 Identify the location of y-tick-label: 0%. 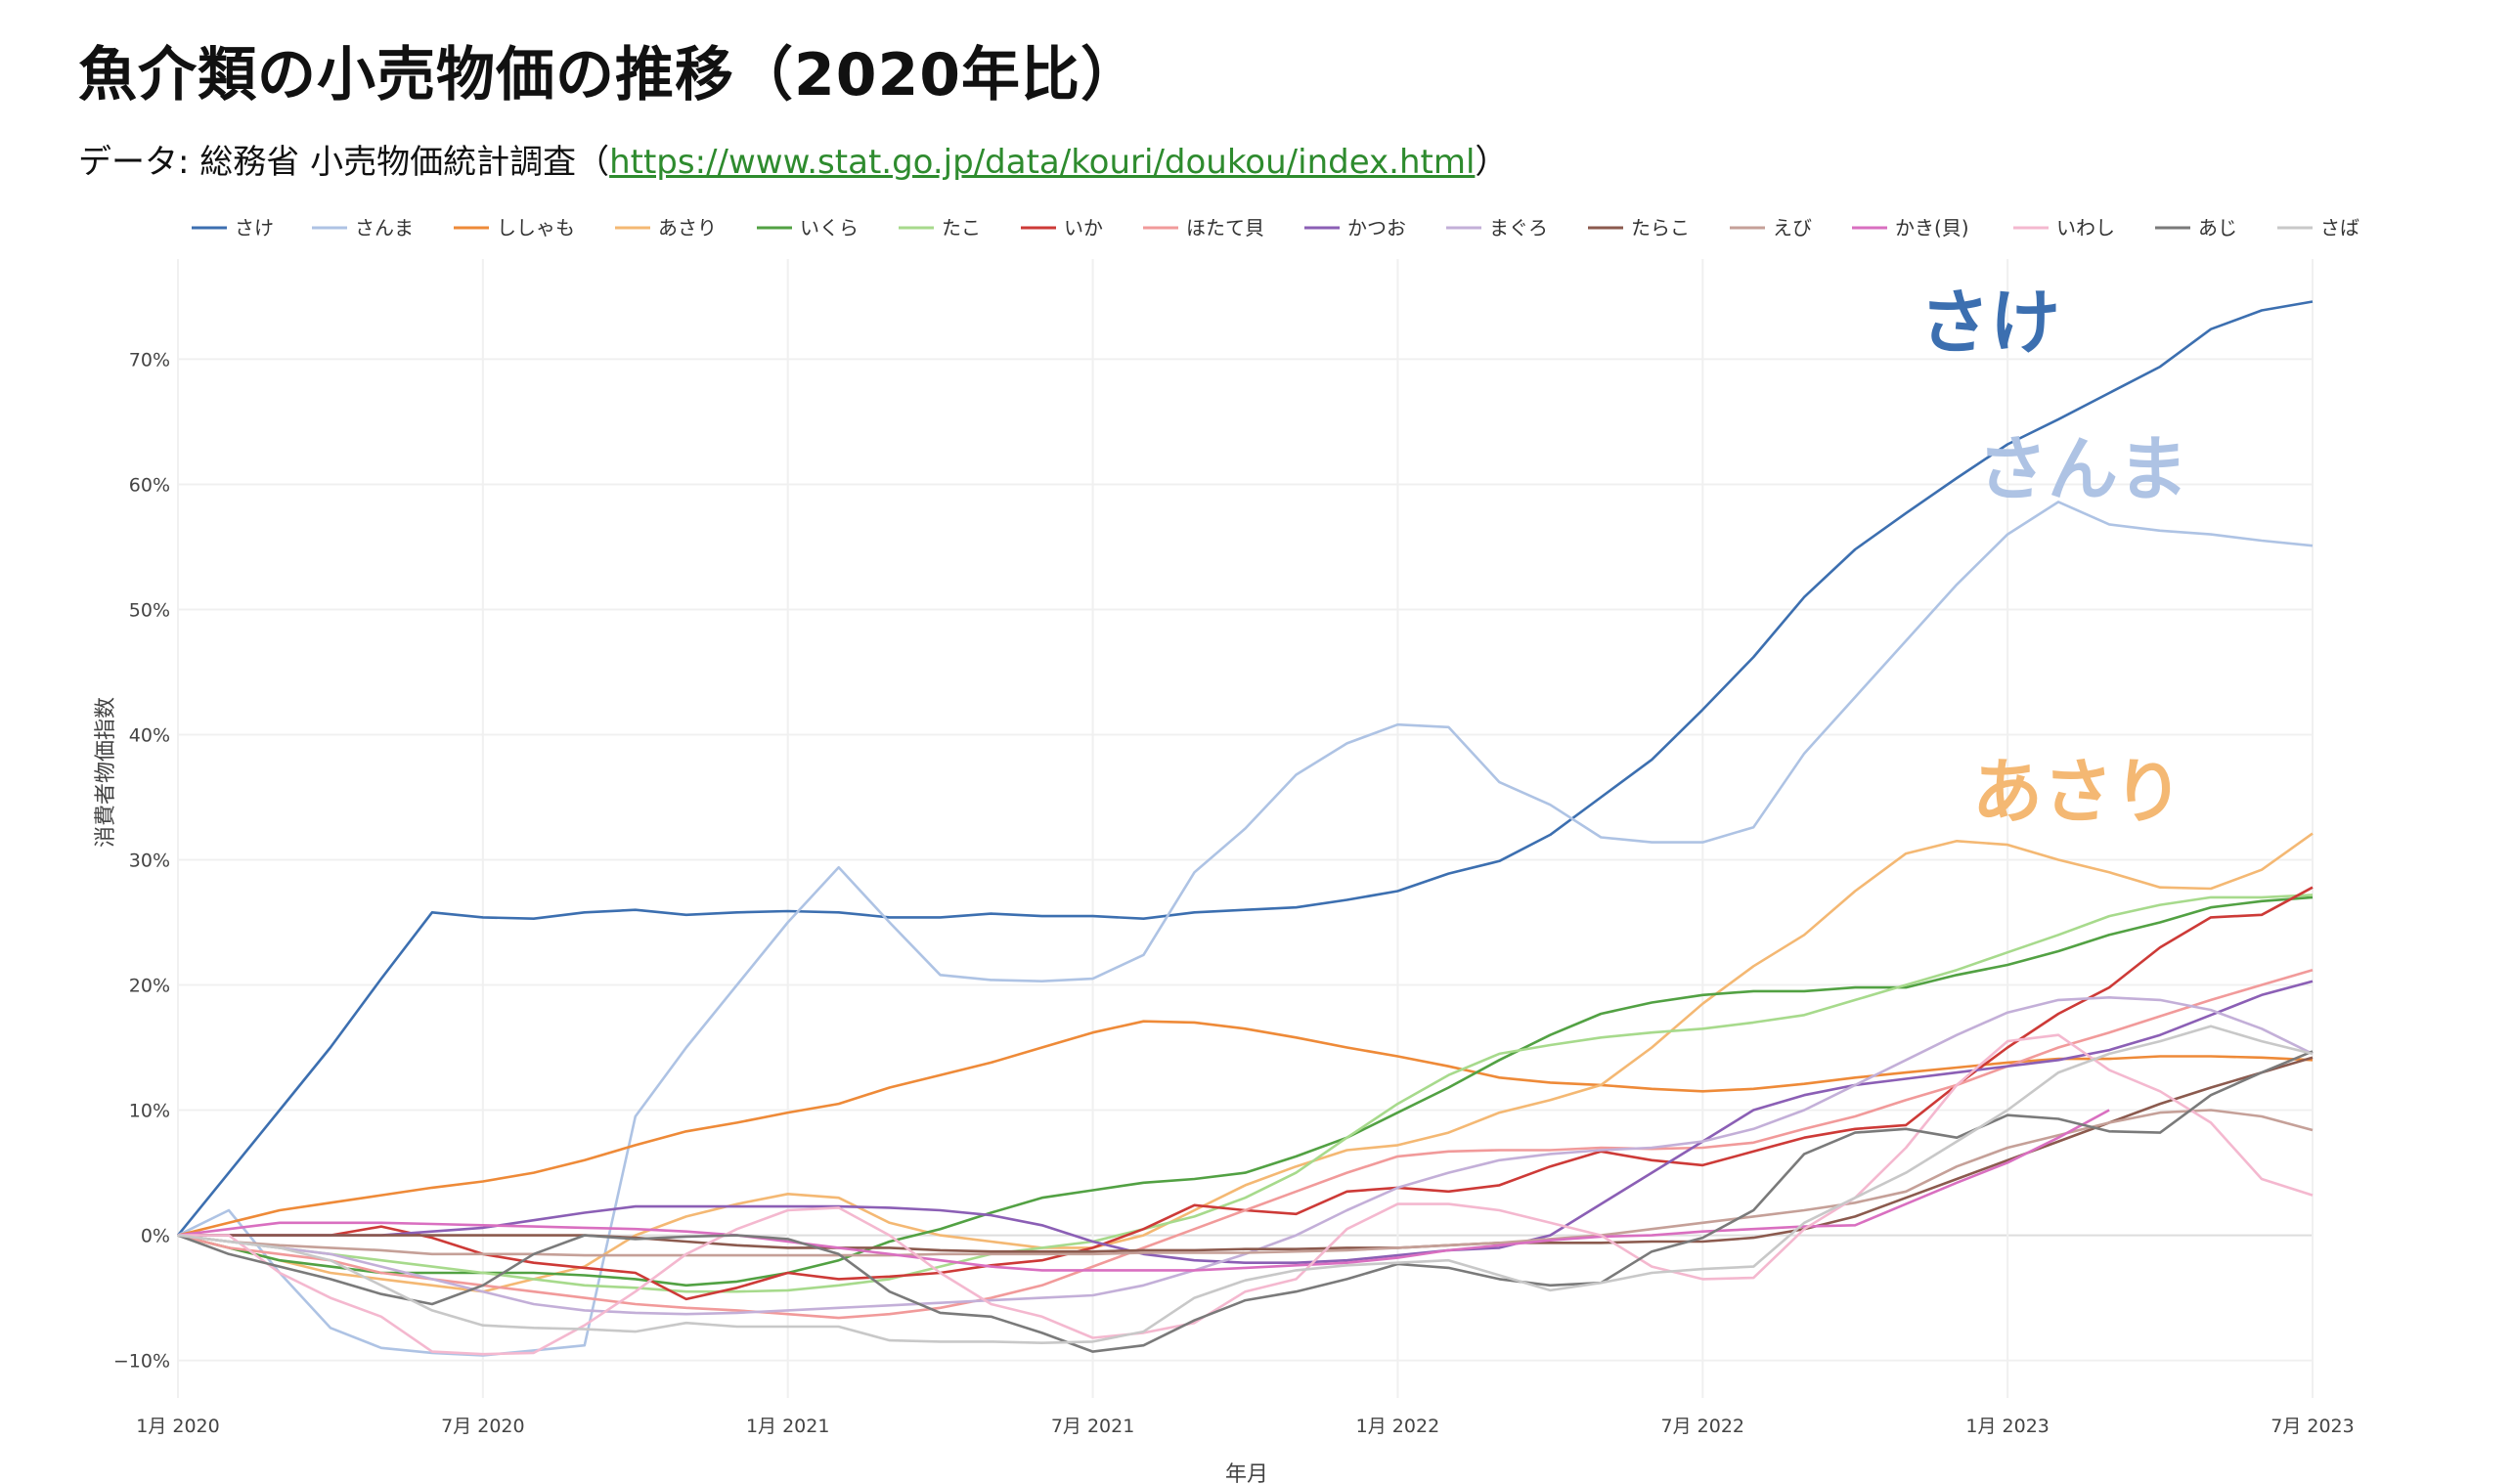
(155, 1236).